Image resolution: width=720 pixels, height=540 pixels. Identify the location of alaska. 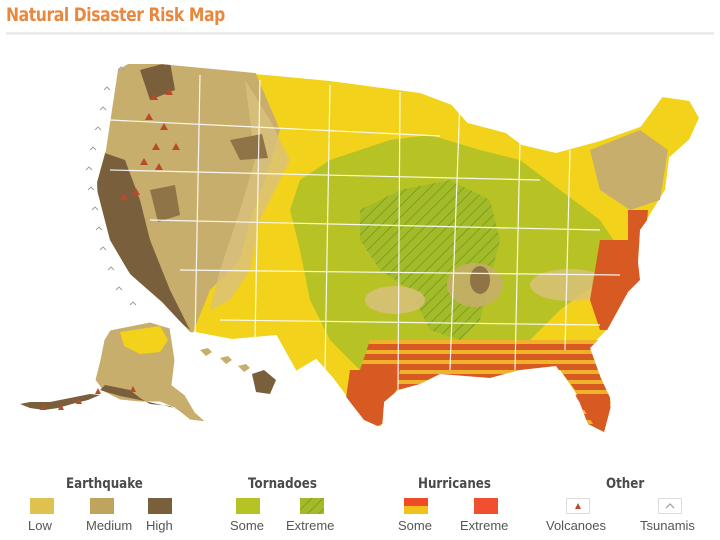
(114, 372).